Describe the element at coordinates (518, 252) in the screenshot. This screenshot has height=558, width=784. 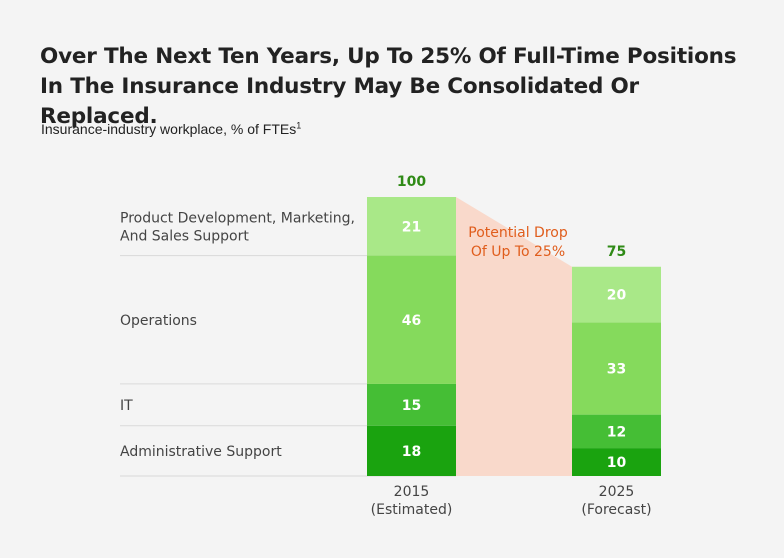
I see `drop-annotation: Of Up To 25%` at that location.